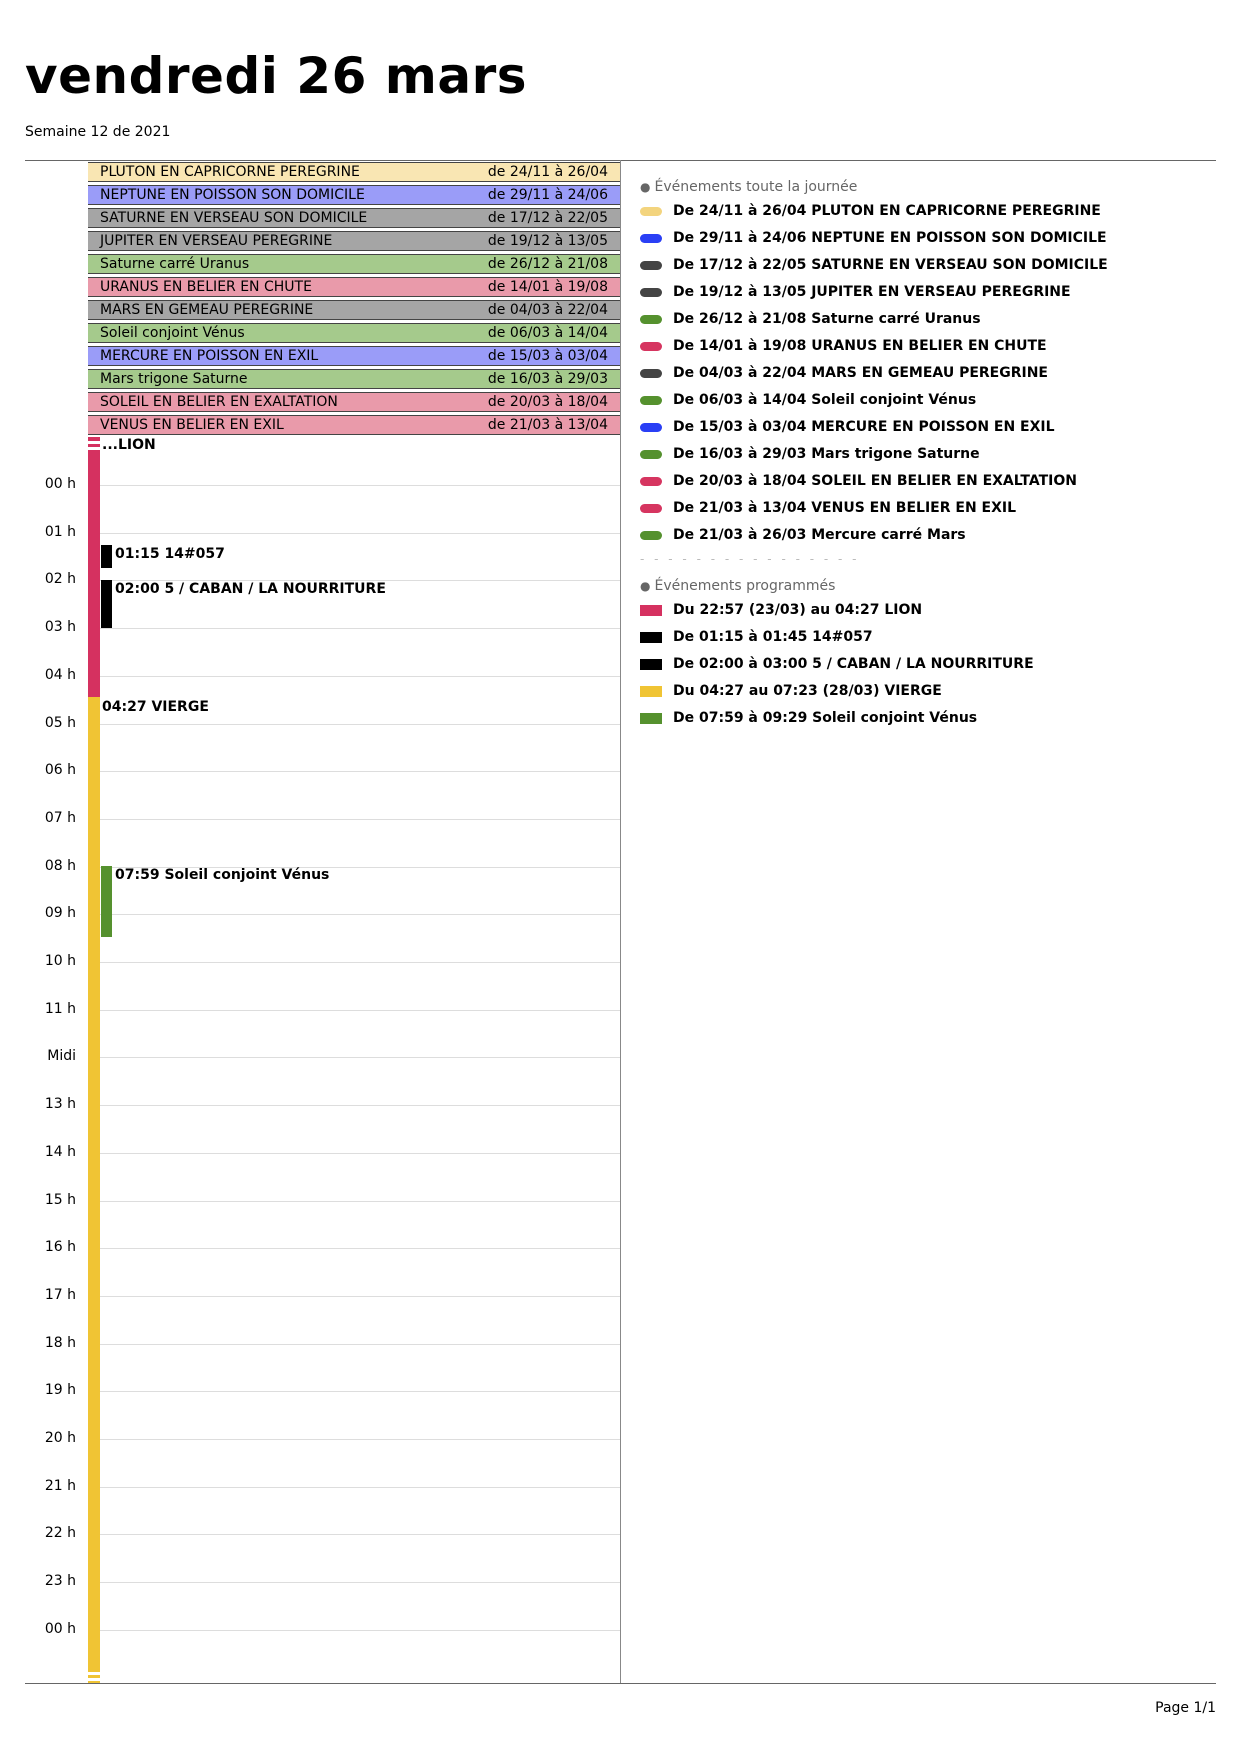 This screenshot has height=1754, width=1239. Describe the element at coordinates (547, 241) in the screenshot. I see `allday-bar-dates: de 19/12 à 13/05` at that location.